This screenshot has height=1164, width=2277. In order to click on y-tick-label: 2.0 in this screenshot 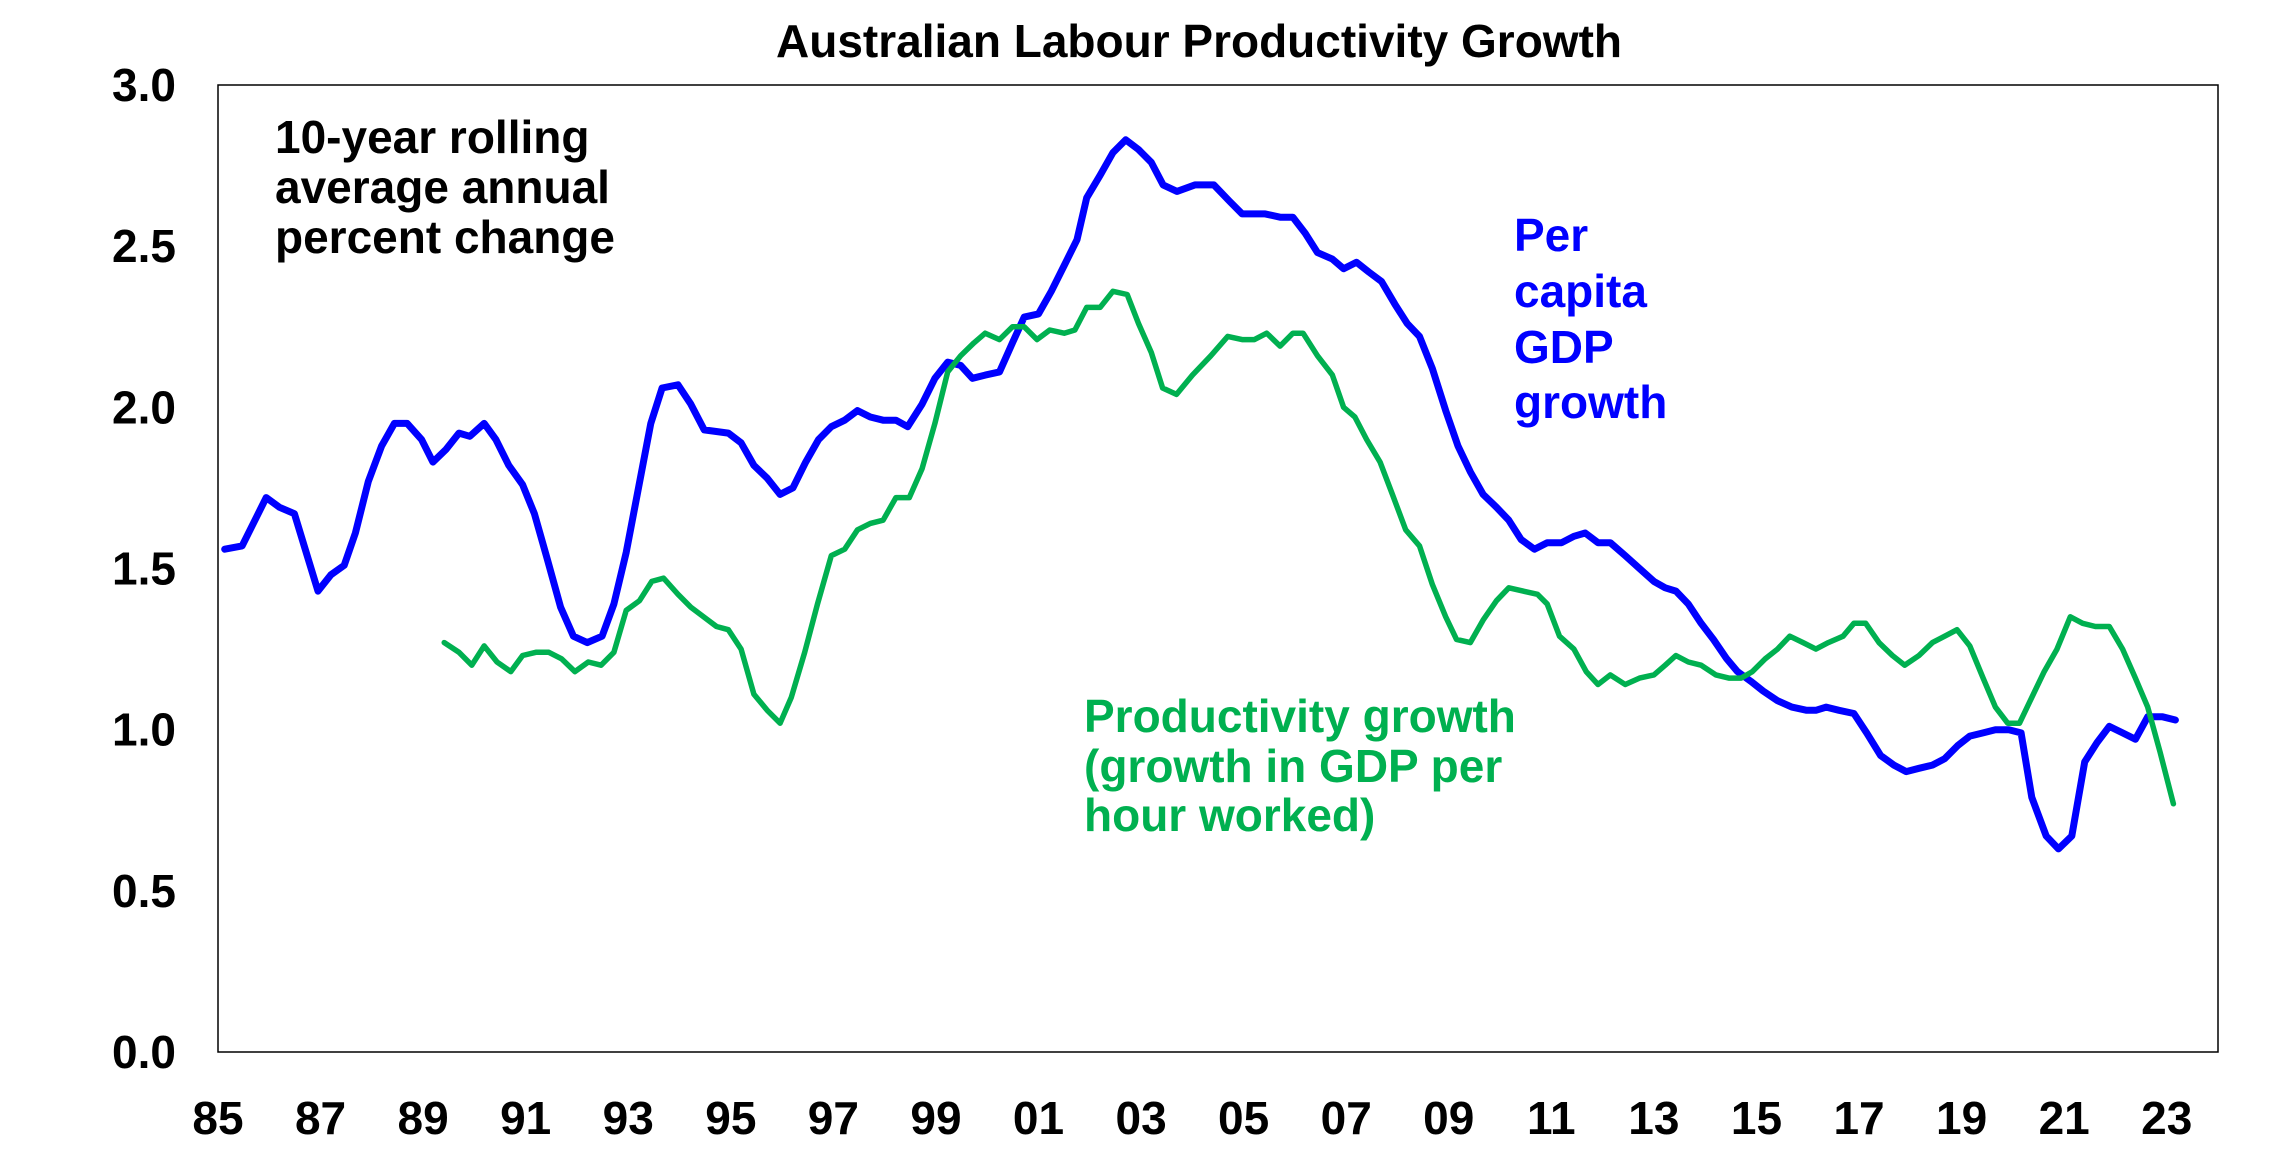, I will do `click(144, 407)`.